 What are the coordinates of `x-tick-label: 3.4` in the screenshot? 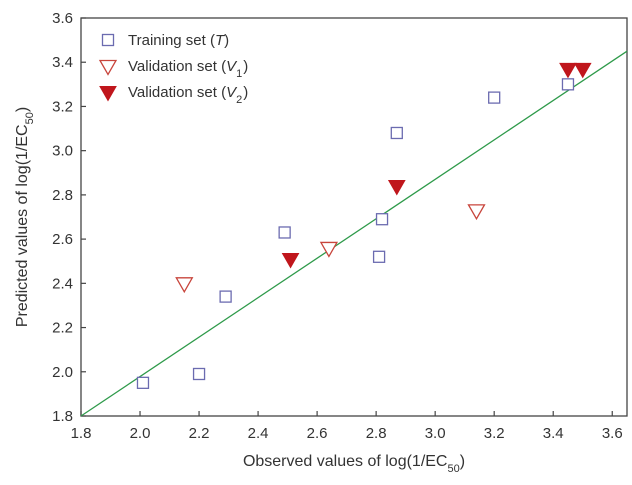 It's located at (553, 433).